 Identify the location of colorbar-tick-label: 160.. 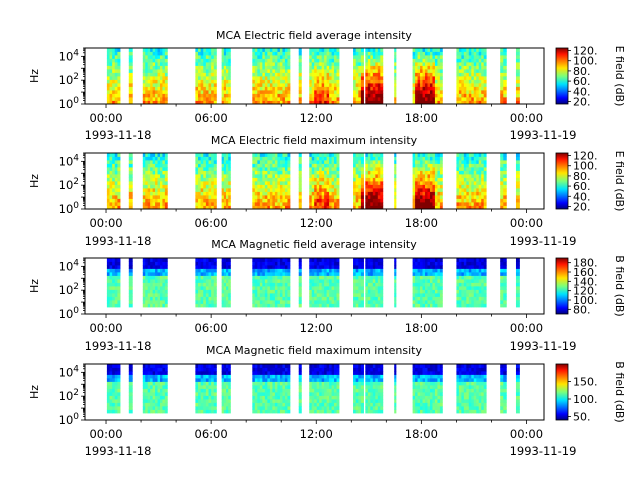
(585, 272).